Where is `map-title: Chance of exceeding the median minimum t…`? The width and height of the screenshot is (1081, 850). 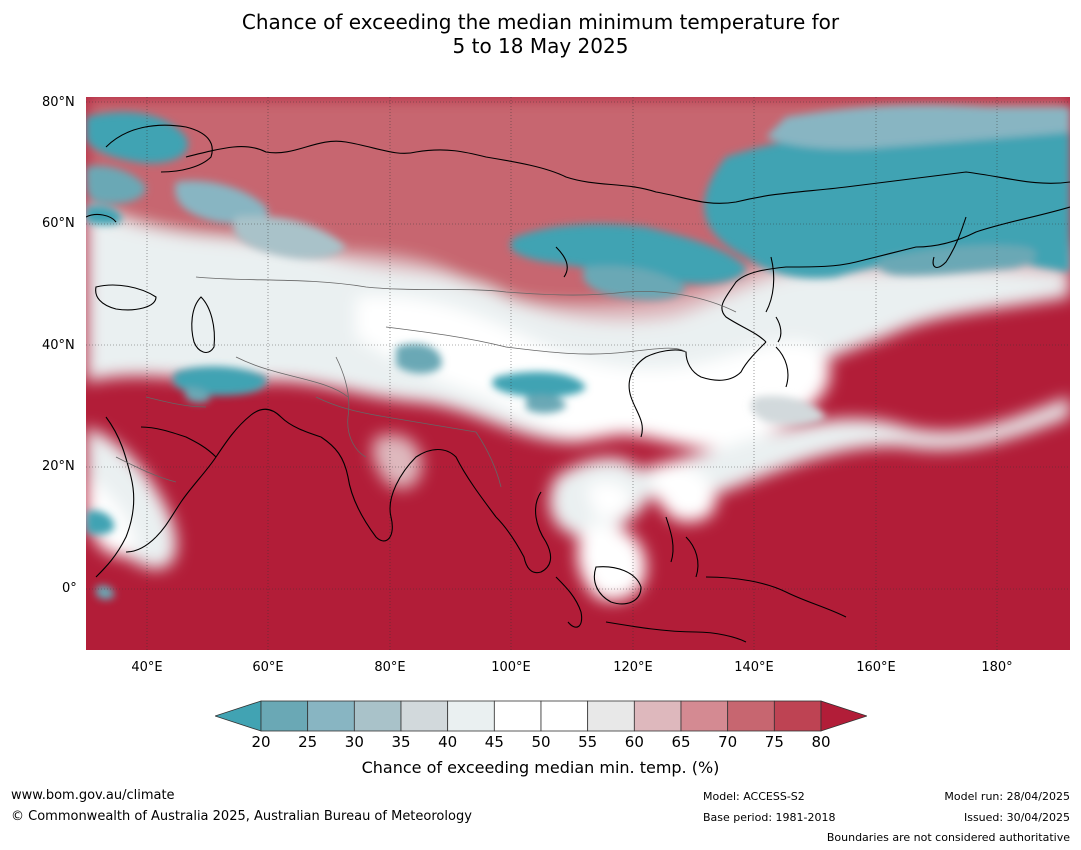 map-title: Chance of exceeding the median minimum t… is located at coordinates (540, 34).